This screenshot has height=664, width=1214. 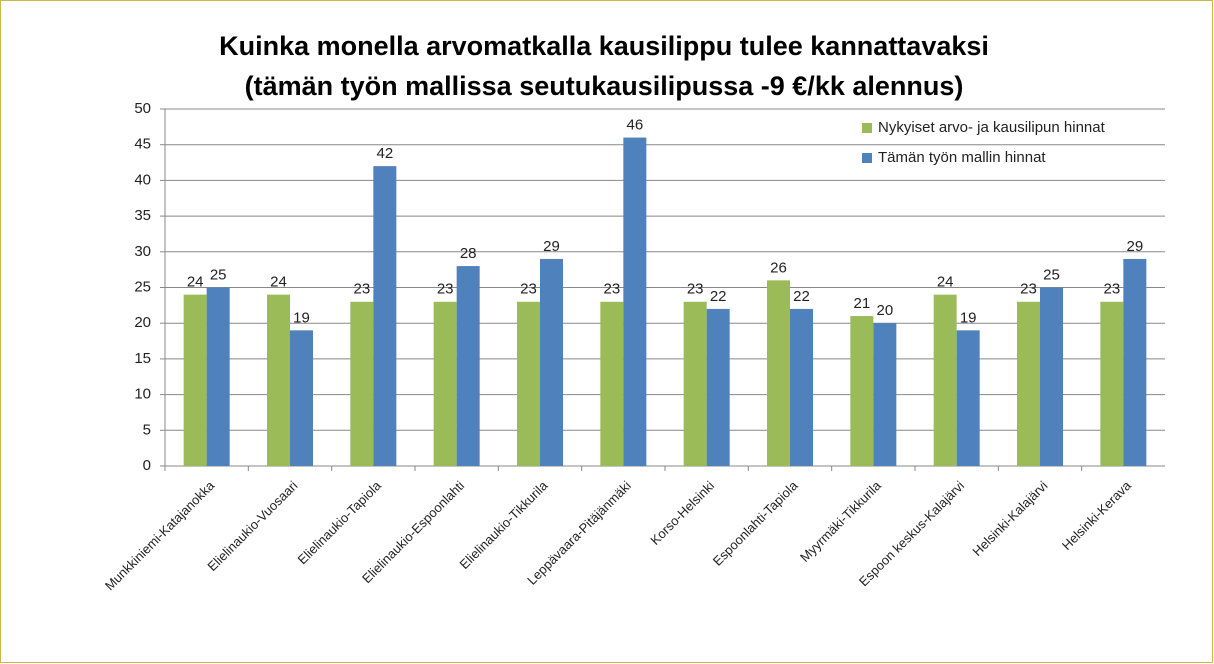 What do you see at coordinates (755, 522) in the screenshot?
I see `x-tick-label: Espoonlahti-Tapiola` at bounding box center [755, 522].